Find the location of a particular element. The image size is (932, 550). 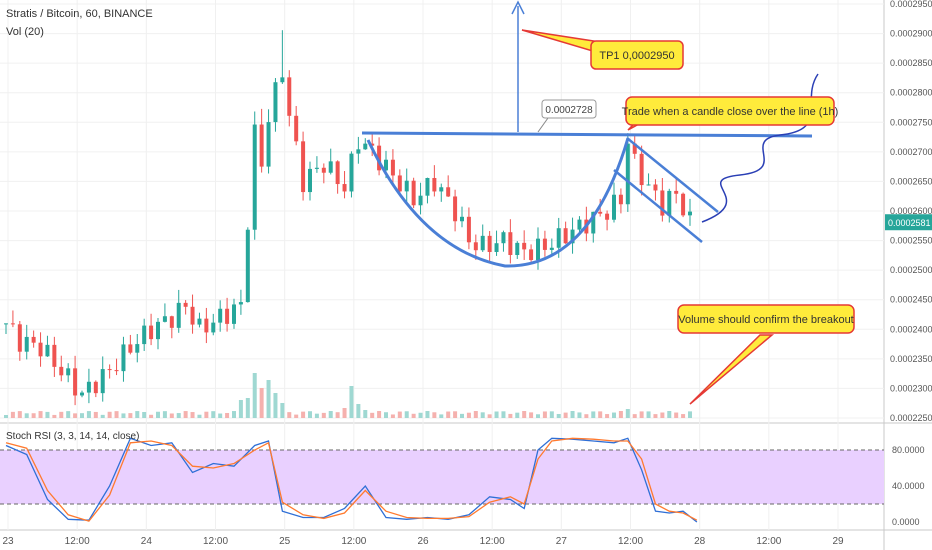

x-tick-label: 25 is located at coordinates (285, 541).